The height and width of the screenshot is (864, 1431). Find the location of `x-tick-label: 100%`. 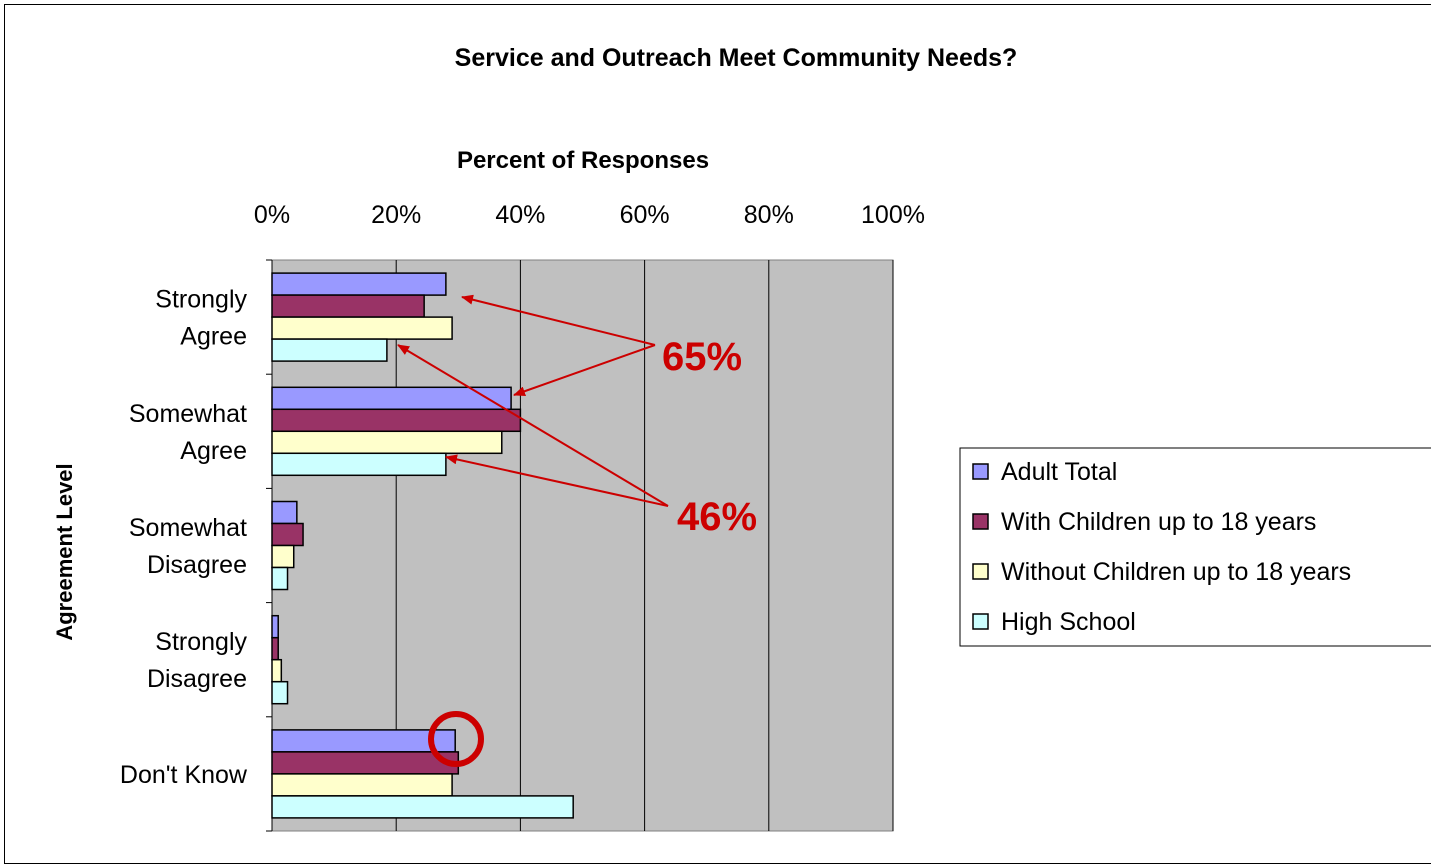

x-tick-label: 100% is located at coordinates (893, 215).